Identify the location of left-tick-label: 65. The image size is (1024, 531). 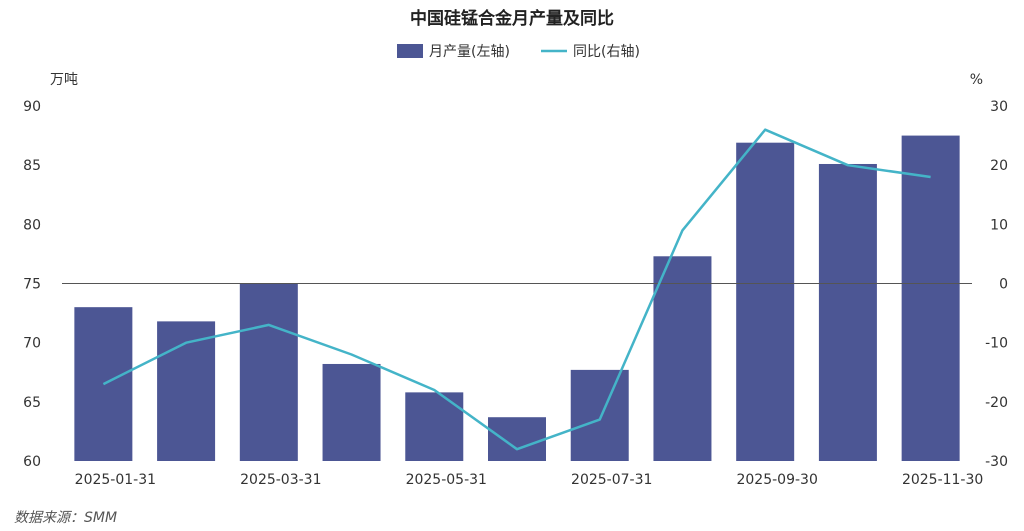
(32, 403).